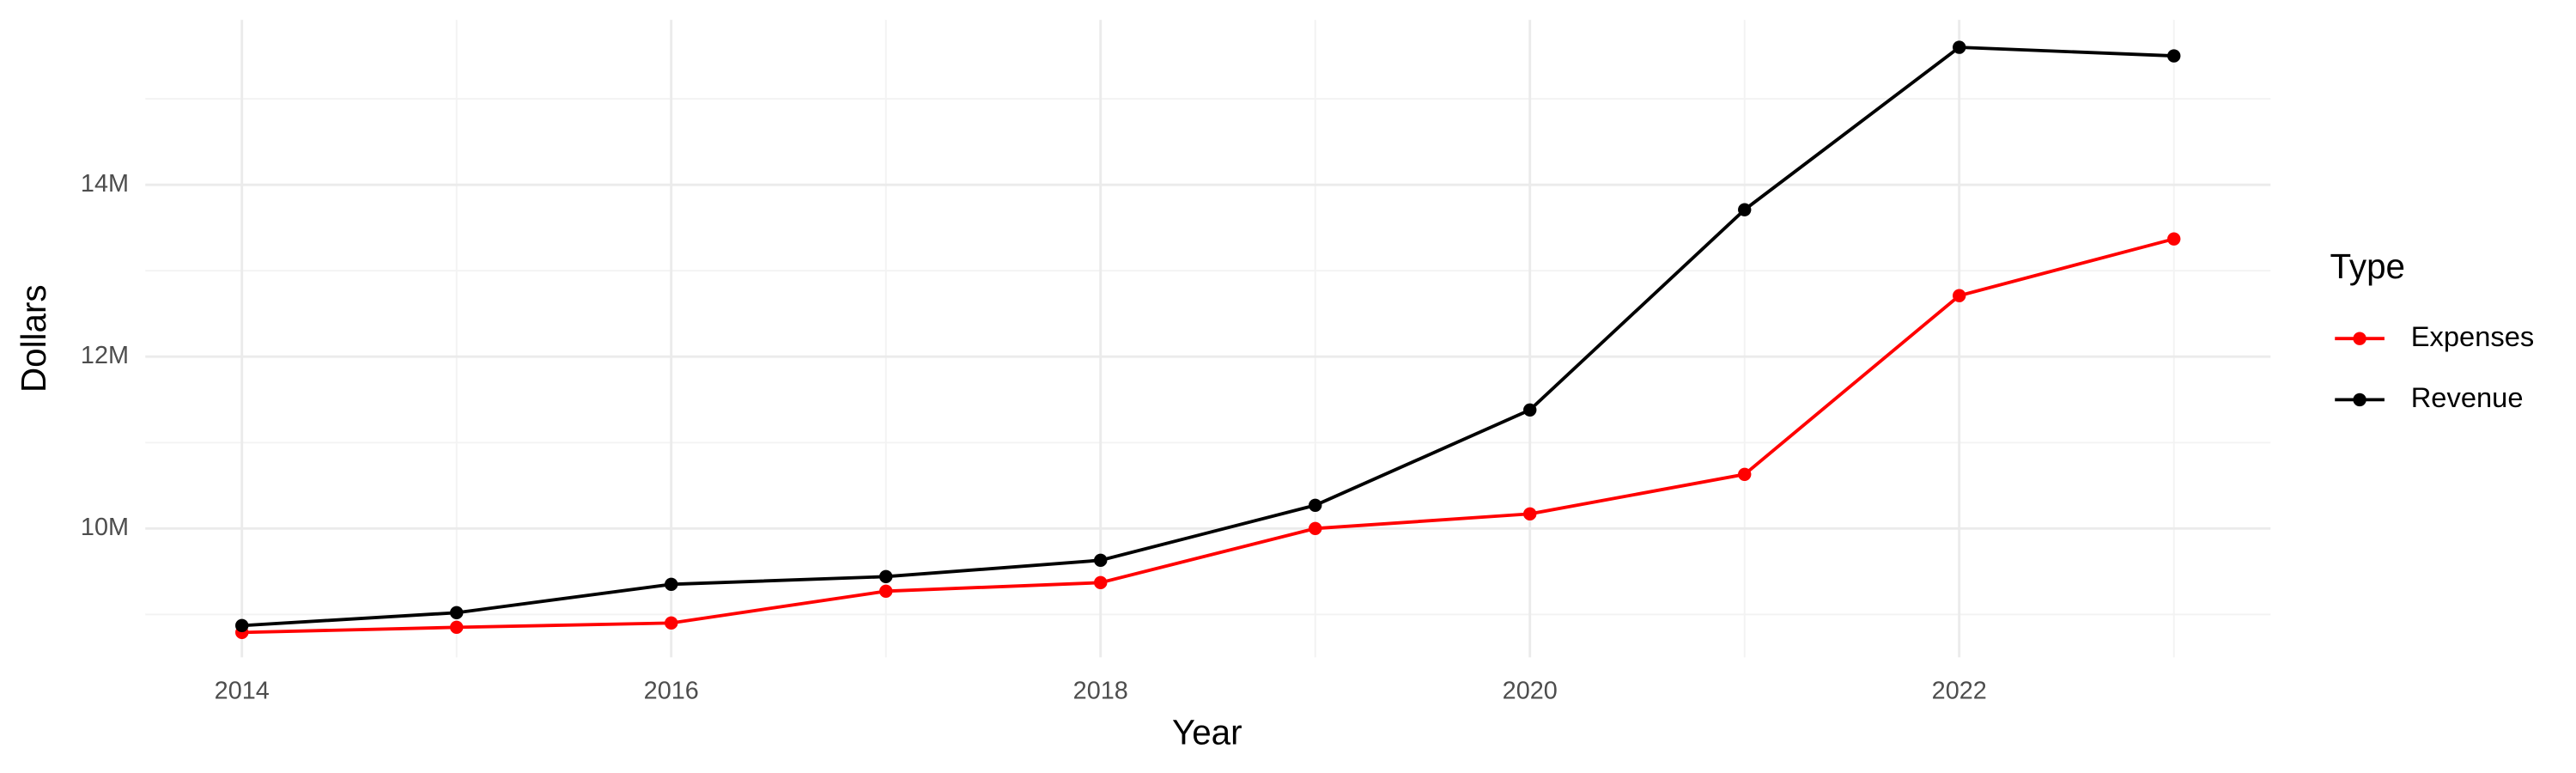  I want to click on y-tick-label: 10M, so click(105, 527).